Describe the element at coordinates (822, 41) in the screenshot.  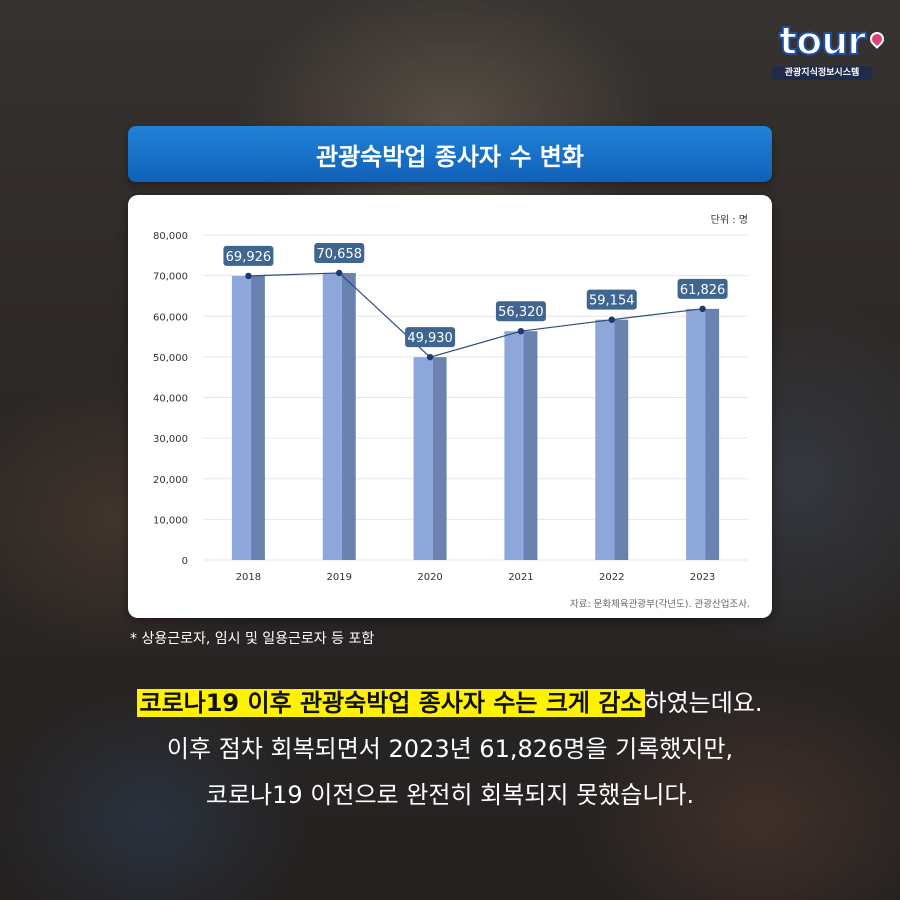
I see `logo-wordmark: tour` at that location.